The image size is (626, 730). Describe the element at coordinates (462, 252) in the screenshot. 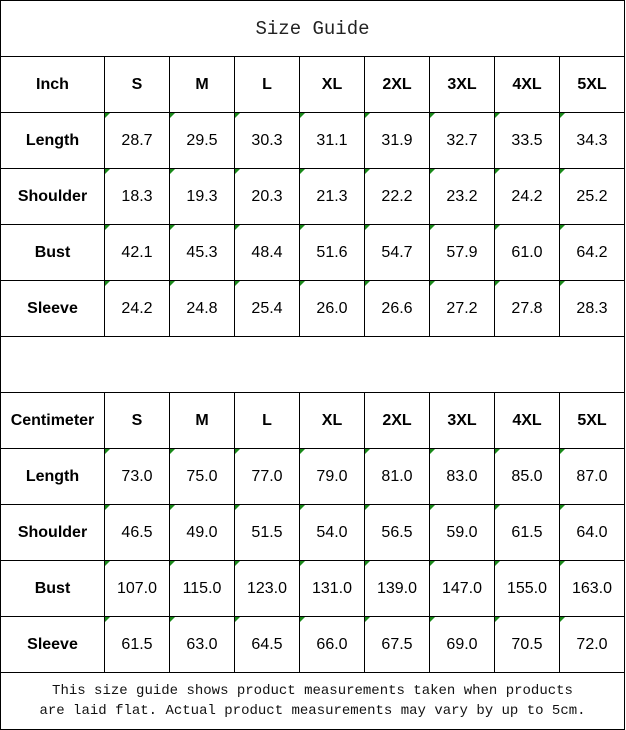

I see `measurement-cell: 57.9` at that location.